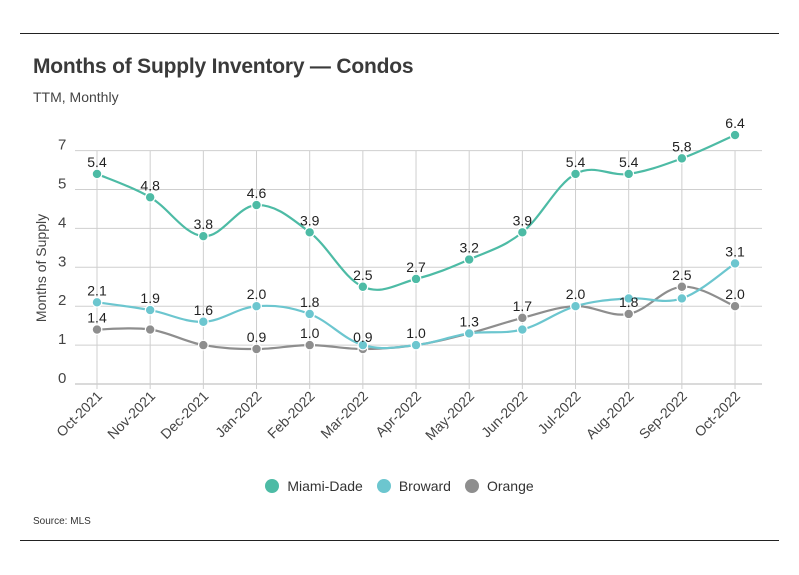 The width and height of the screenshot is (799, 575). Describe the element at coordinates (399, 540) in the screenshot. I see `bottom-rule` at that location.